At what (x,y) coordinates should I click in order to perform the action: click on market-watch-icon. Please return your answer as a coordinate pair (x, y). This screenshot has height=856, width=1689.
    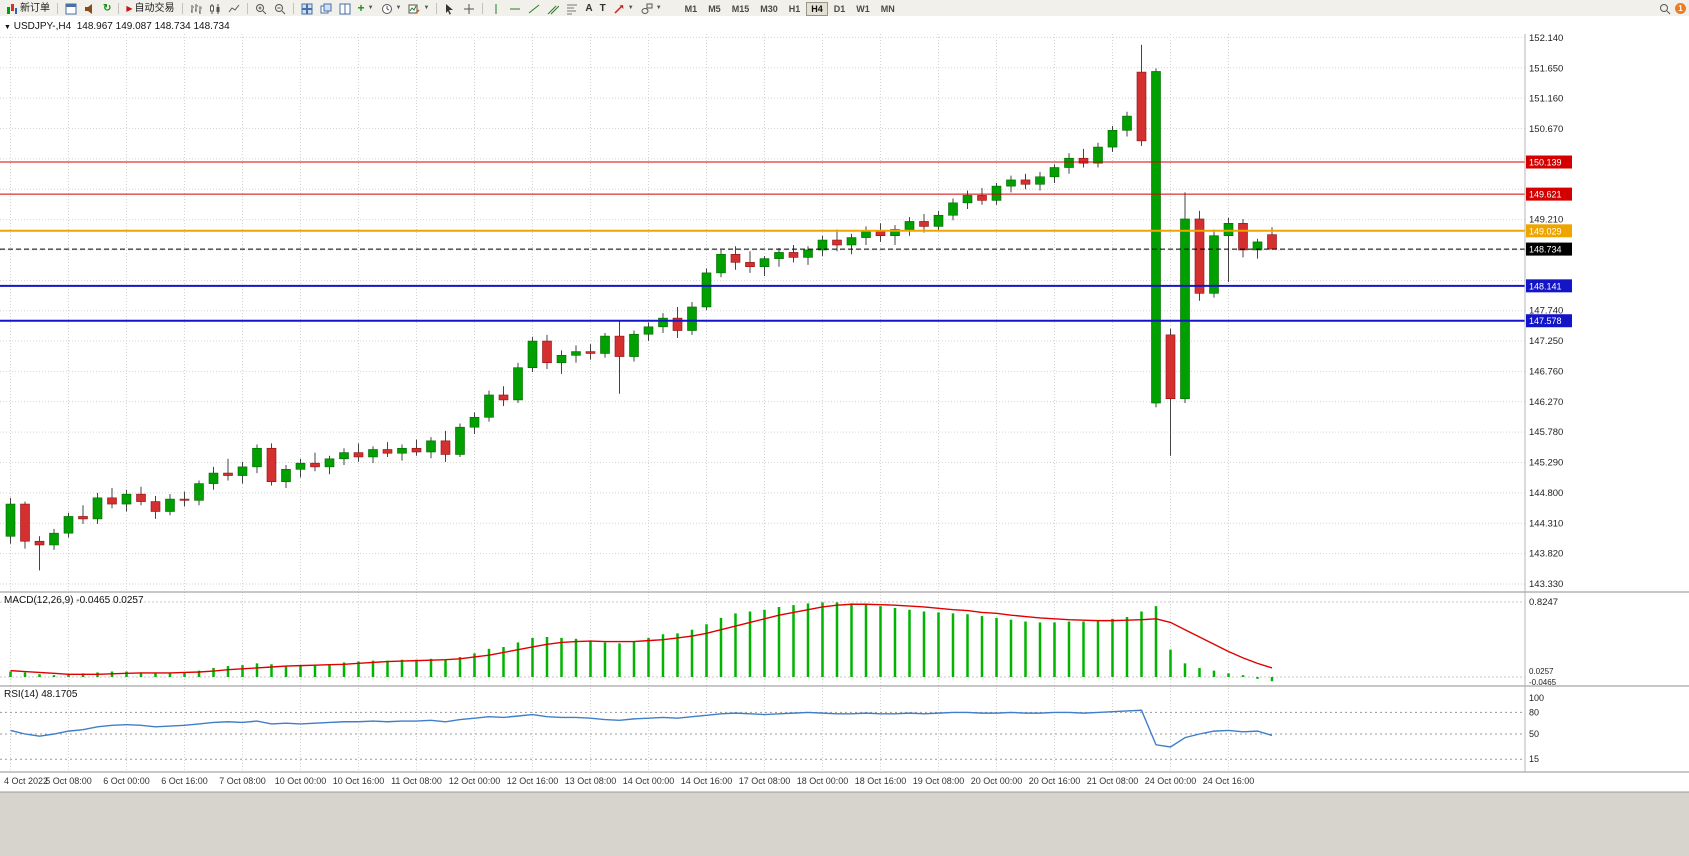
    Looking at the image, I should click on (71, 8).